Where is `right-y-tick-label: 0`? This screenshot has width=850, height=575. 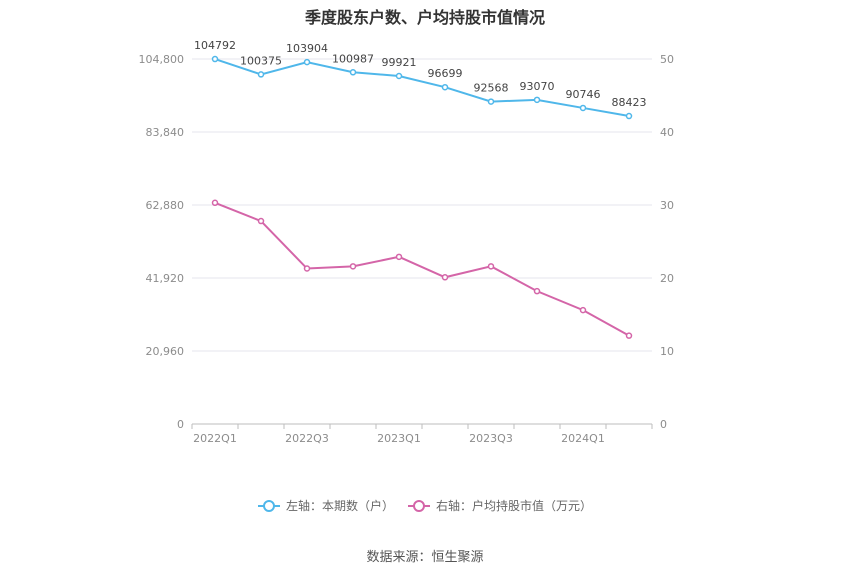
right-y-tick-label: 0 is located at coordinates (663, 424).